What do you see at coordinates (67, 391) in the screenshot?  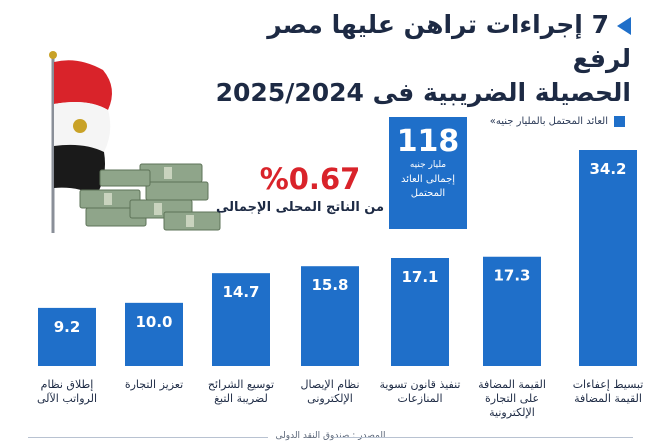 I see `category-label: إطلاق نظام الرواتب الآلى` at bounding box center [67, 391].